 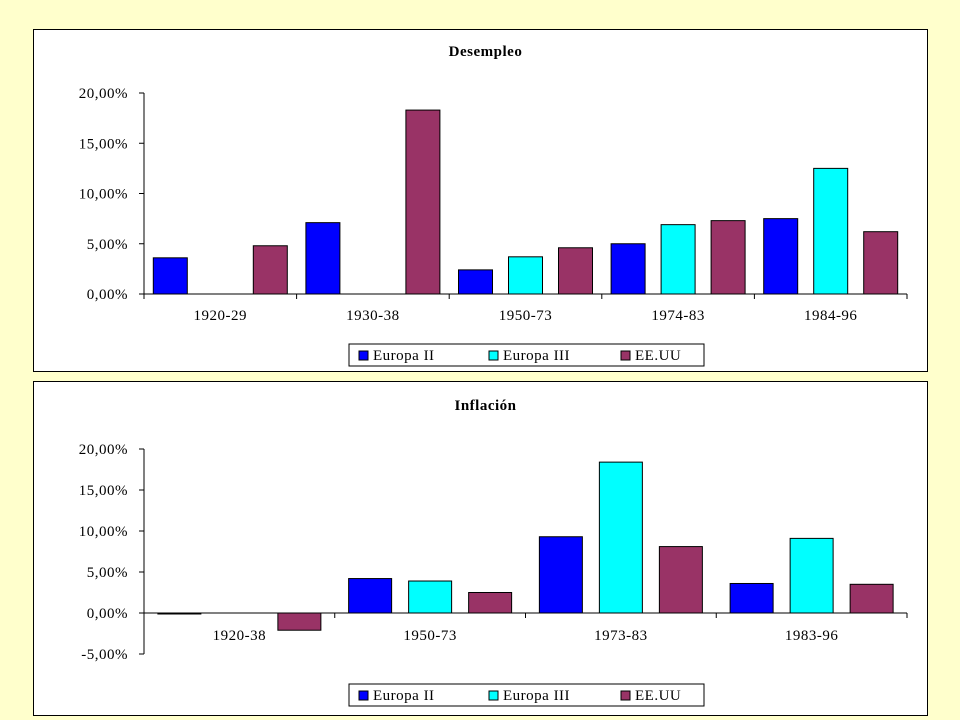 I want to click on chart-title: Inflación, so click(x=485, y=406).